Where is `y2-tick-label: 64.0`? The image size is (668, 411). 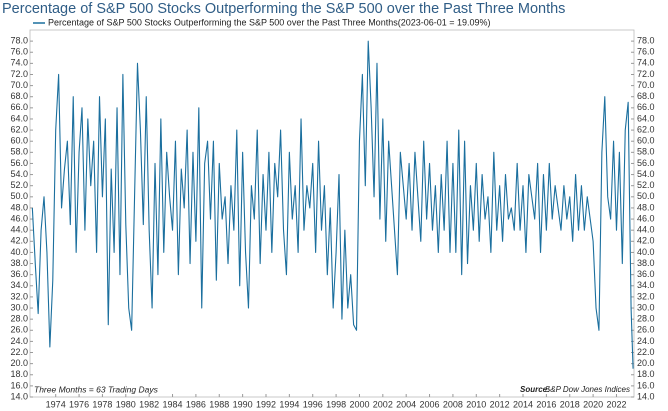
y2-tick-label: 64.0 is located at coordinates (646, 118).